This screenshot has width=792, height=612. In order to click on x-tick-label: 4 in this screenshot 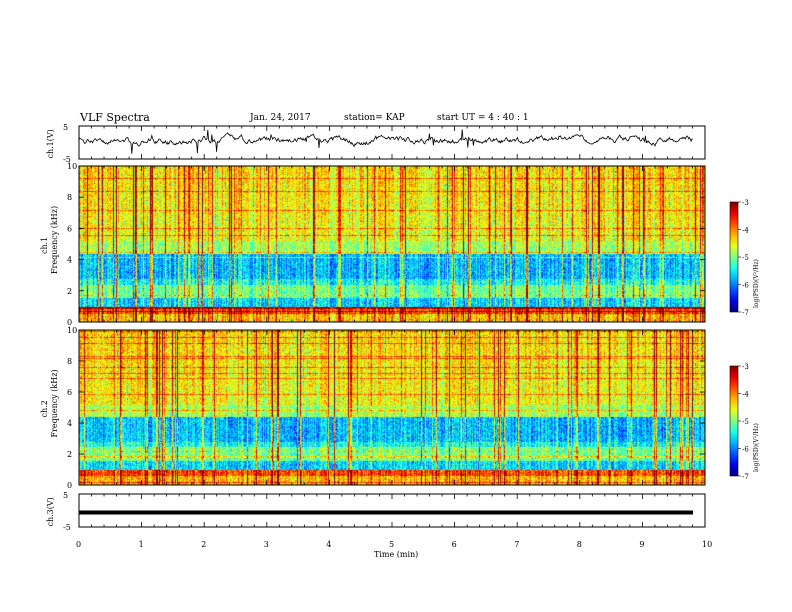, I will do `click(328, 544)`.